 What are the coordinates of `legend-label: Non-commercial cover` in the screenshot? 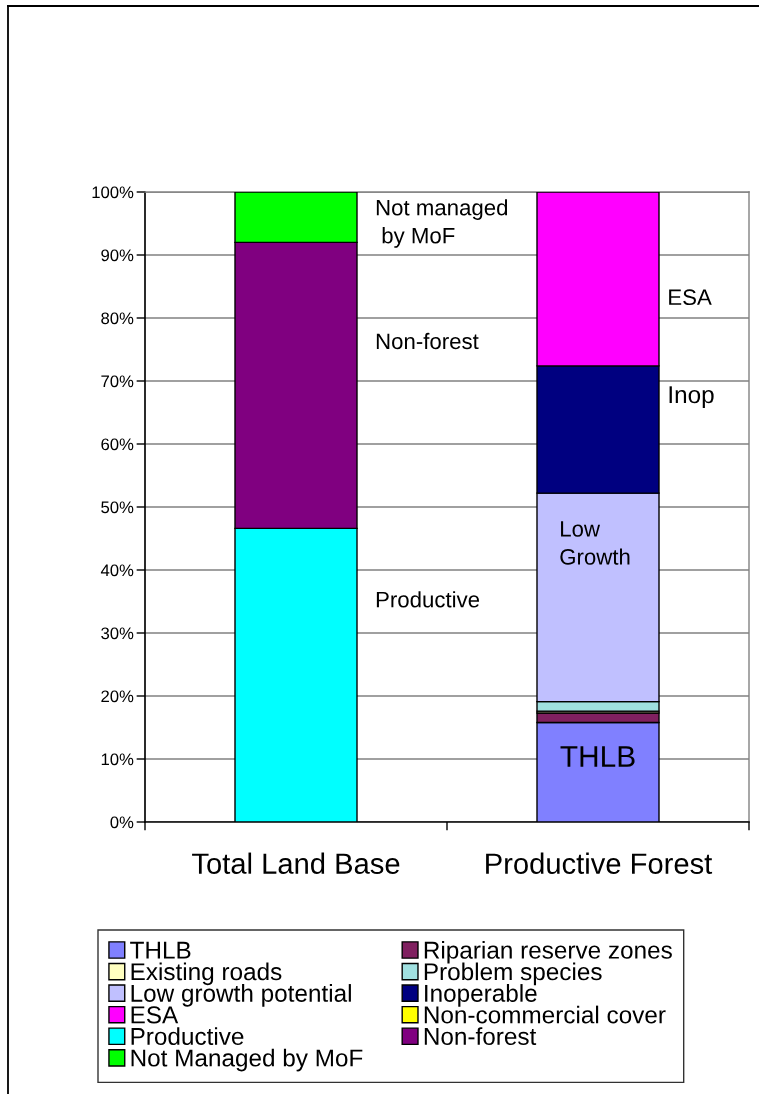 It's located at (545, 1014).